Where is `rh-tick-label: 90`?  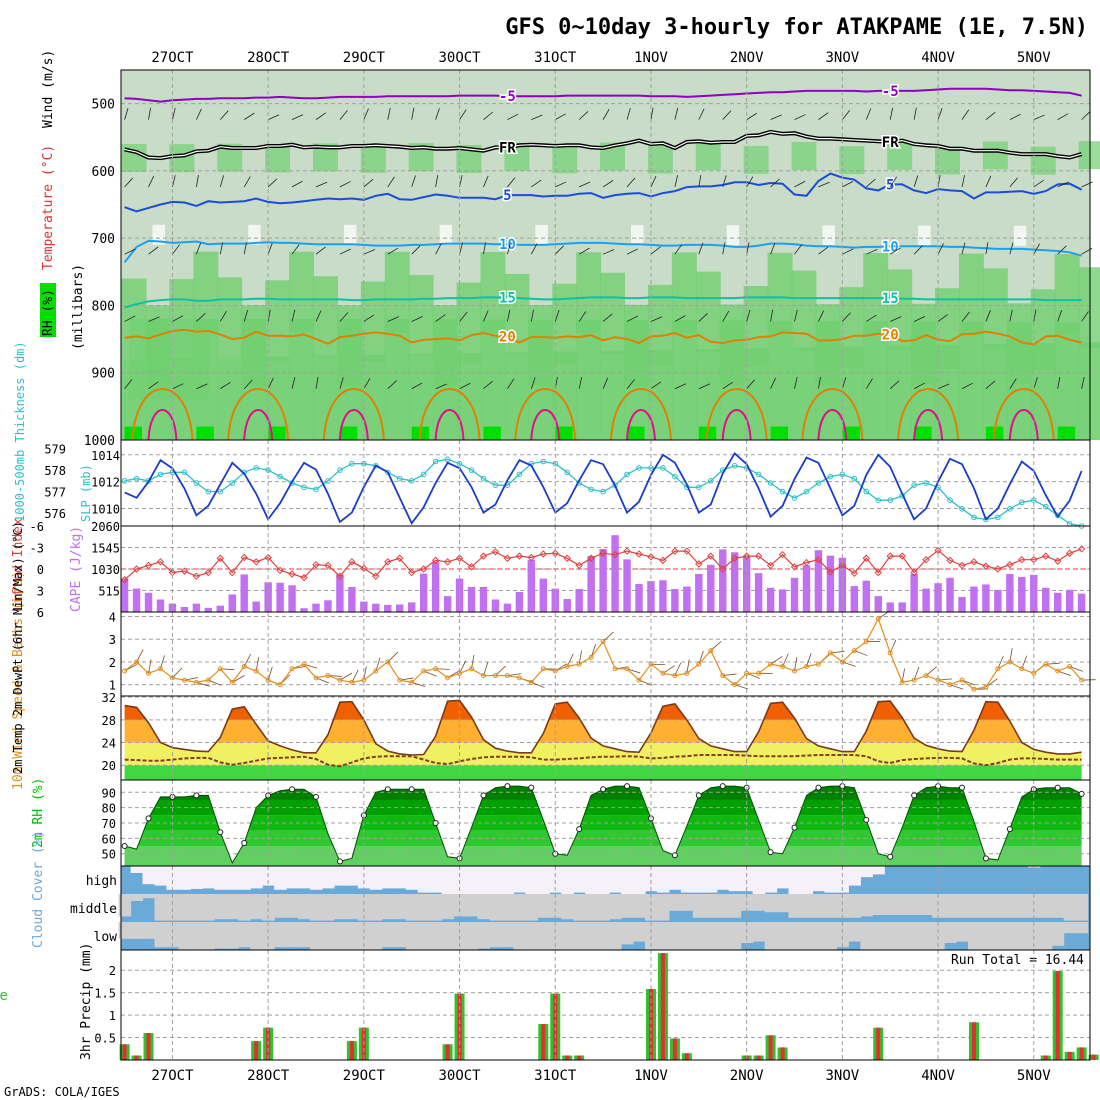
rh-tick-label: 90 is located at coordinates (109, 793).